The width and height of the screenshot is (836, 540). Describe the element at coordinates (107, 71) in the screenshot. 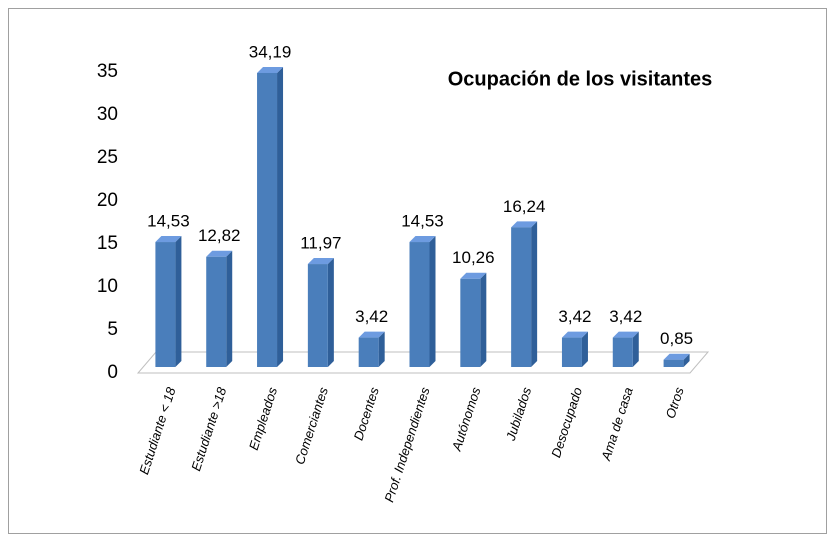

I see `y-tick-label: 35` at that location.